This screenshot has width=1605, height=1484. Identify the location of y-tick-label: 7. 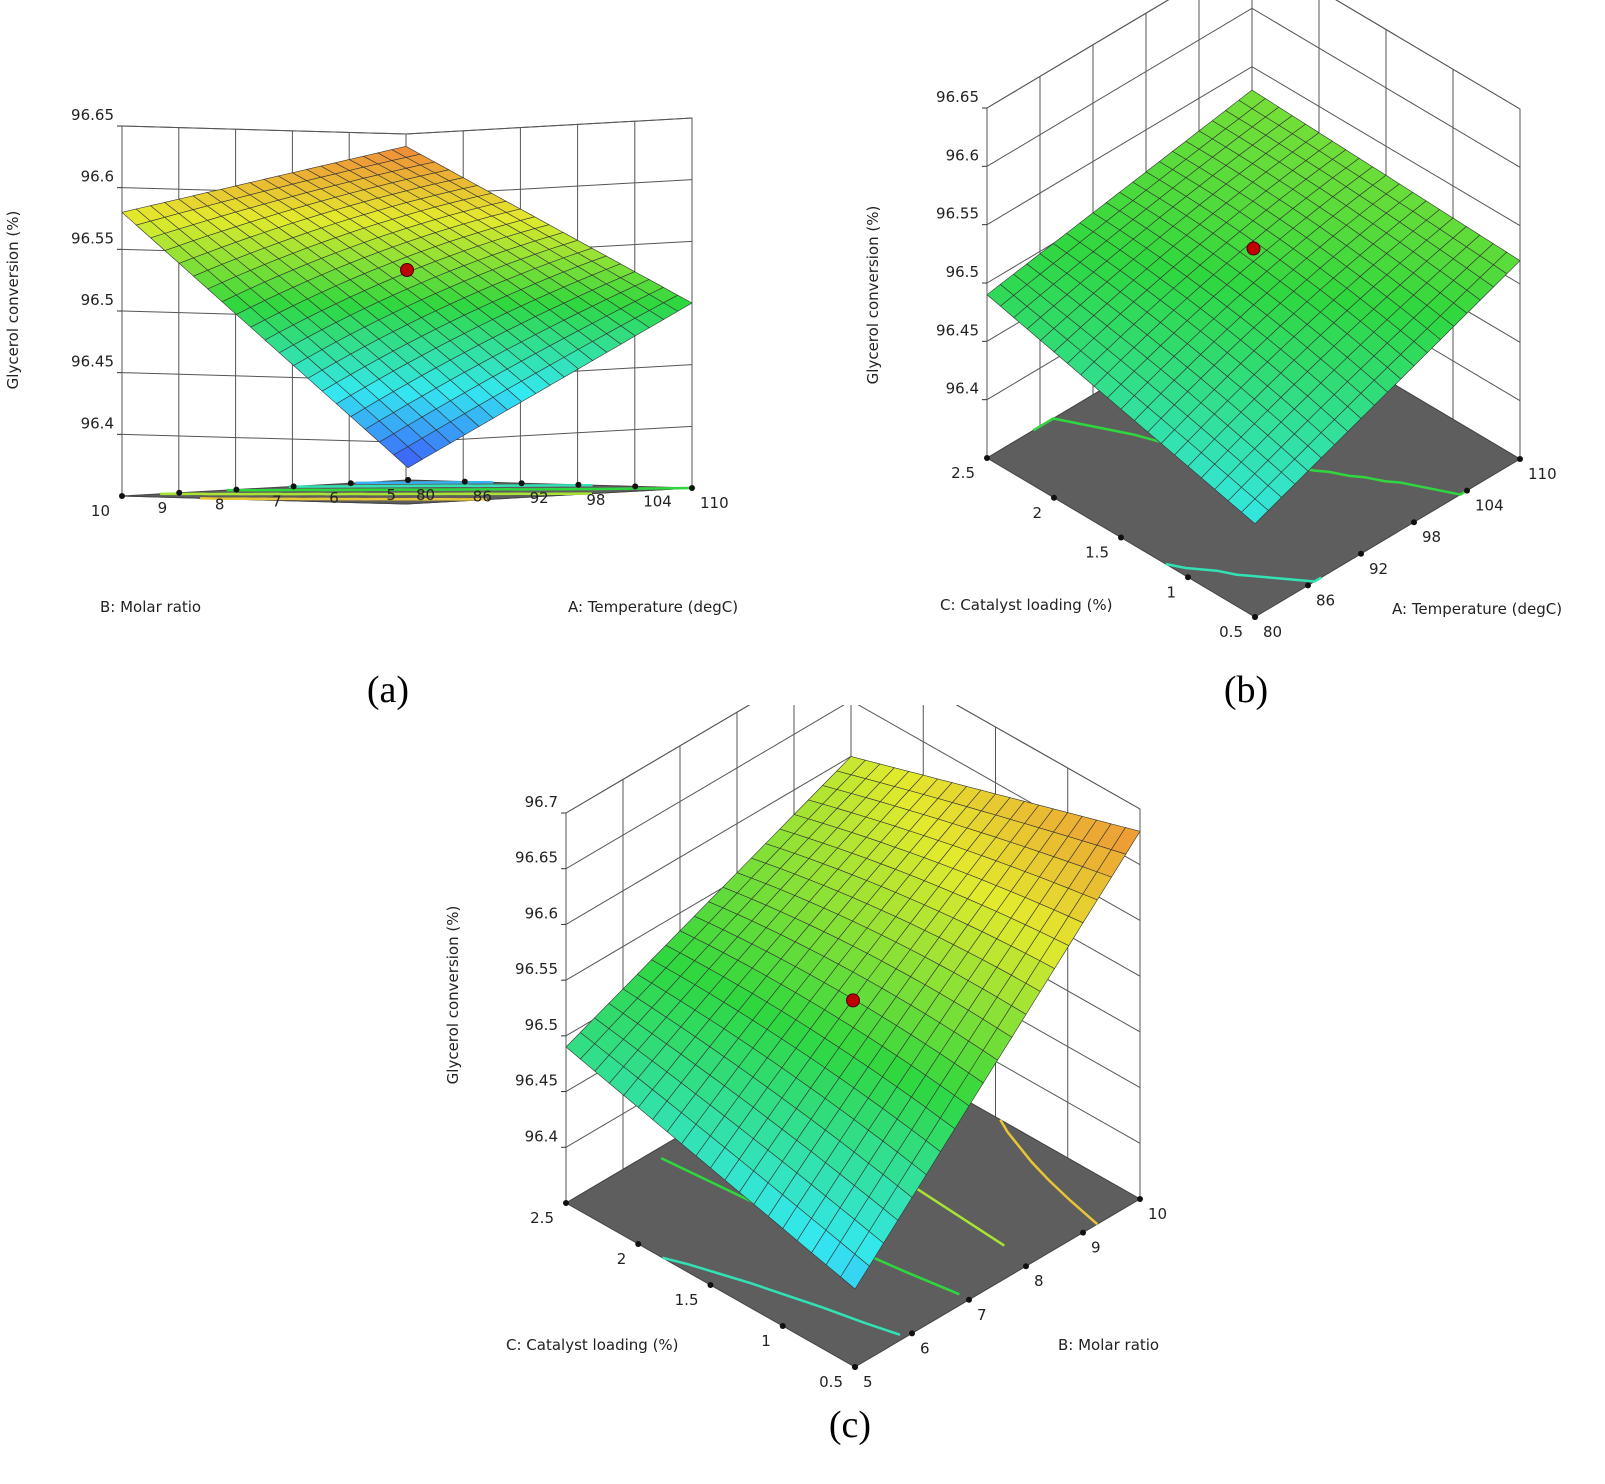
(277, 501).